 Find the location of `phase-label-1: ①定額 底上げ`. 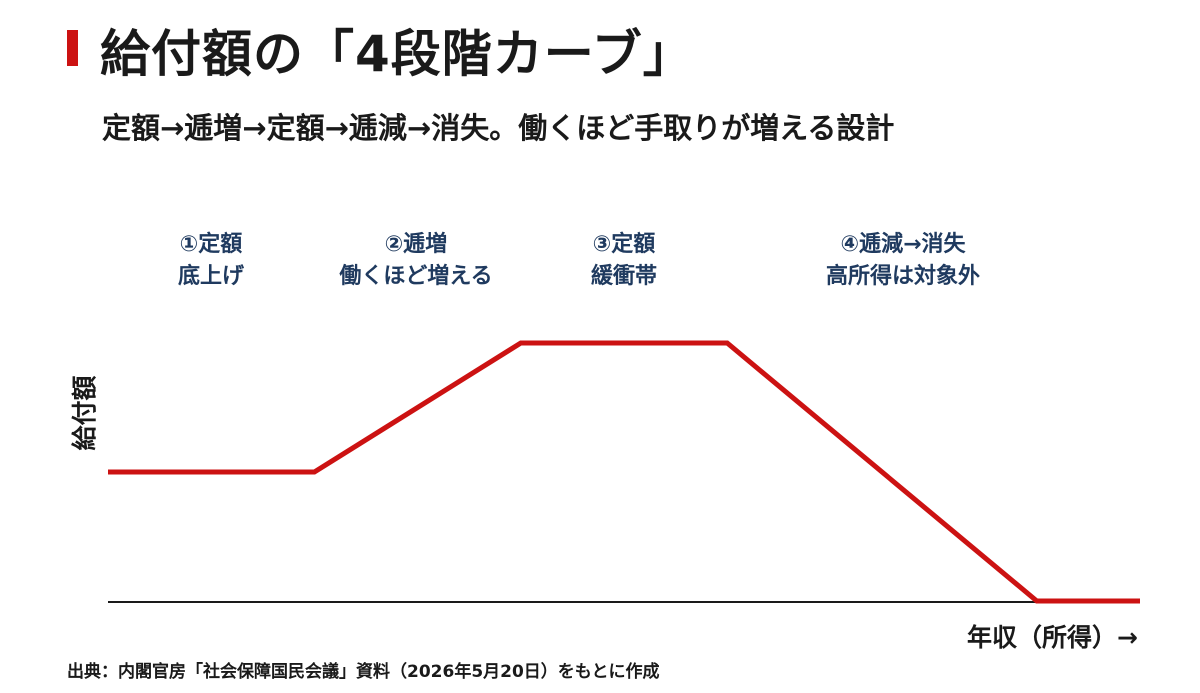

phase-label-1: ①定額 底上げ is located at coordinates (211, 261).